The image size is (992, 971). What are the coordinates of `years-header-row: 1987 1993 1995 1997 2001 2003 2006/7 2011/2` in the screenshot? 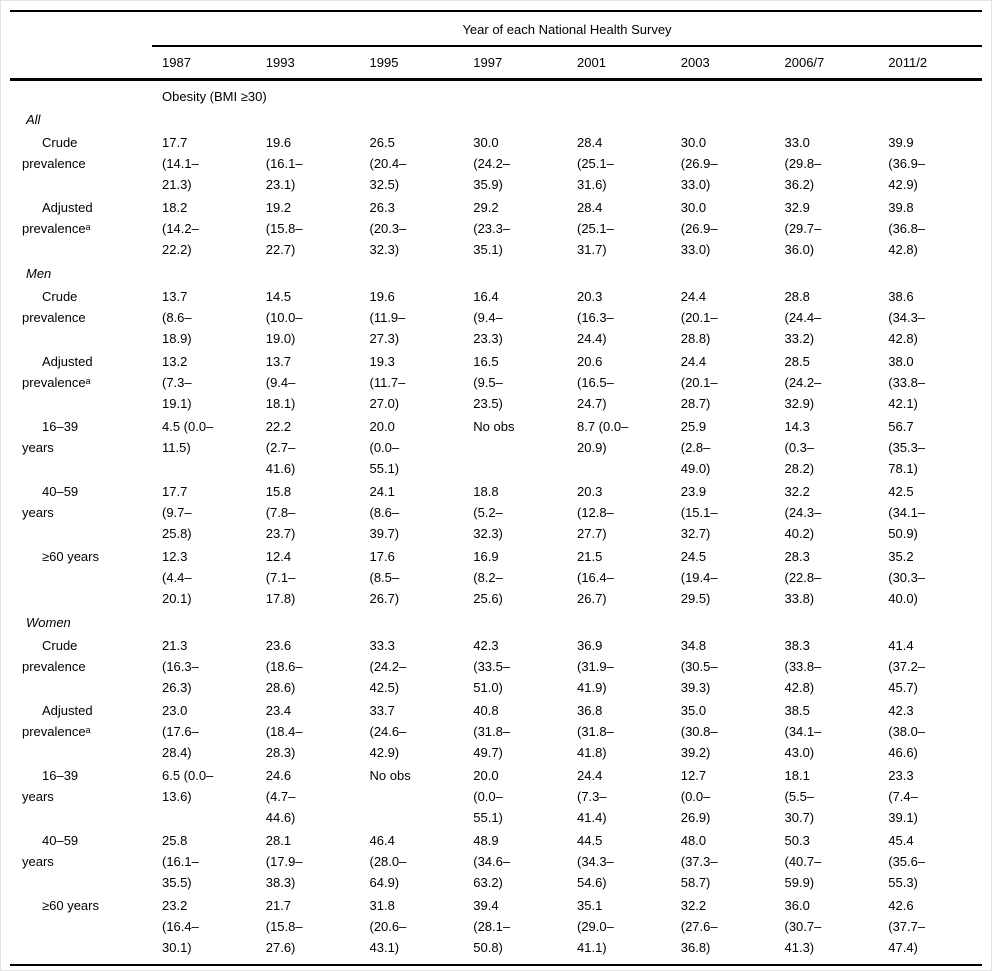 It's located at (496, 63).